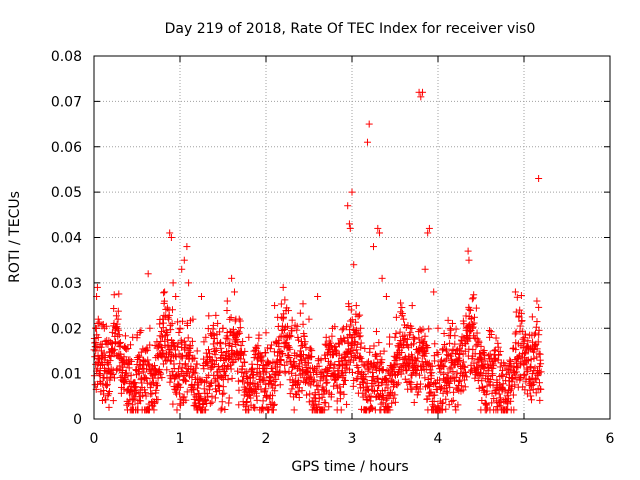 This screenshot has height=480, width=640. Describe the element at coordinates (66, 329) in the screenshot. I see `y-tick-label: 0.02` at that location.